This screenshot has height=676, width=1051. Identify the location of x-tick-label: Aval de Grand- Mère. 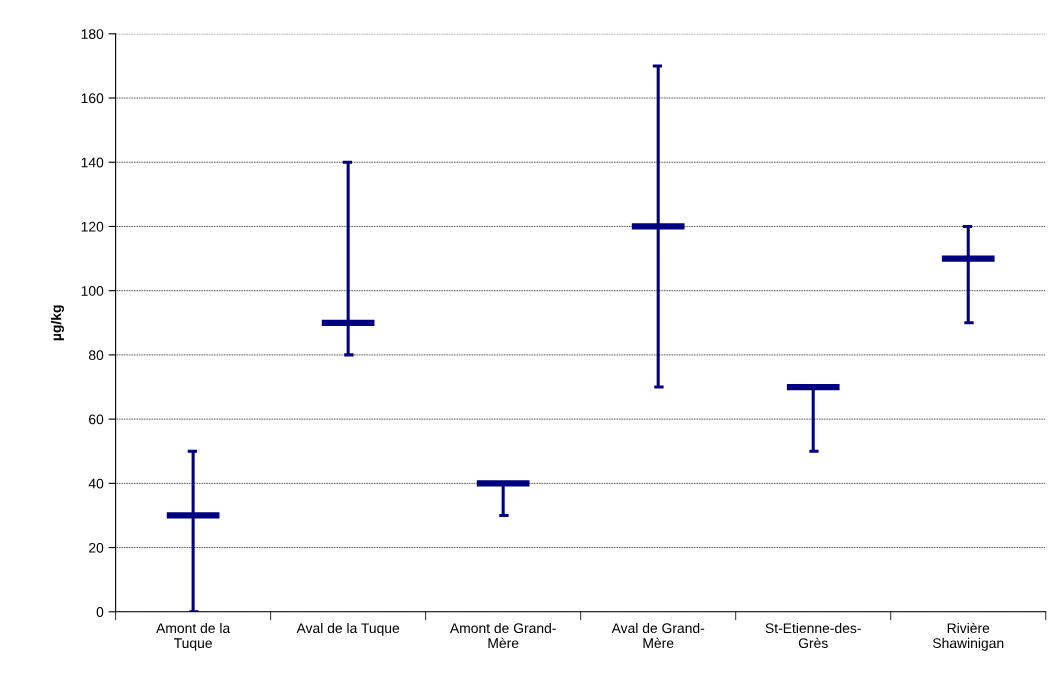
(658, 635).